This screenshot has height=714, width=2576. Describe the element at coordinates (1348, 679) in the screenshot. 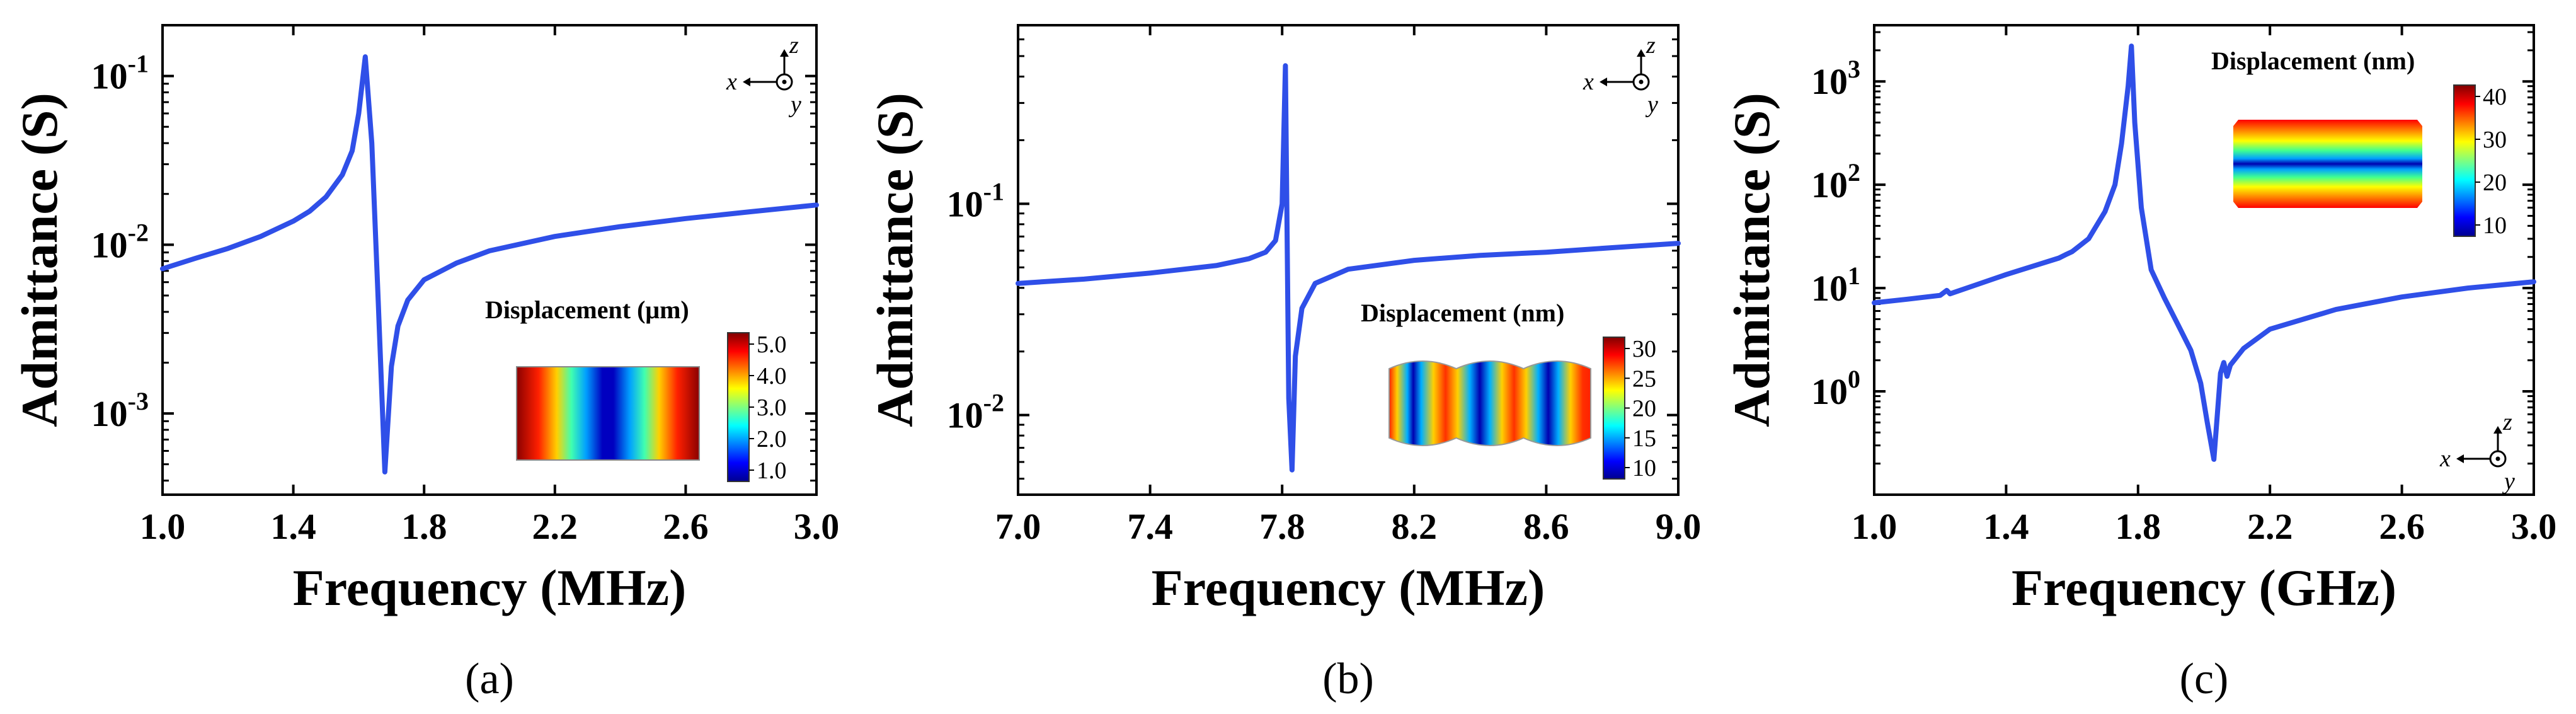

I see `panel-caption: (b)` at that location.